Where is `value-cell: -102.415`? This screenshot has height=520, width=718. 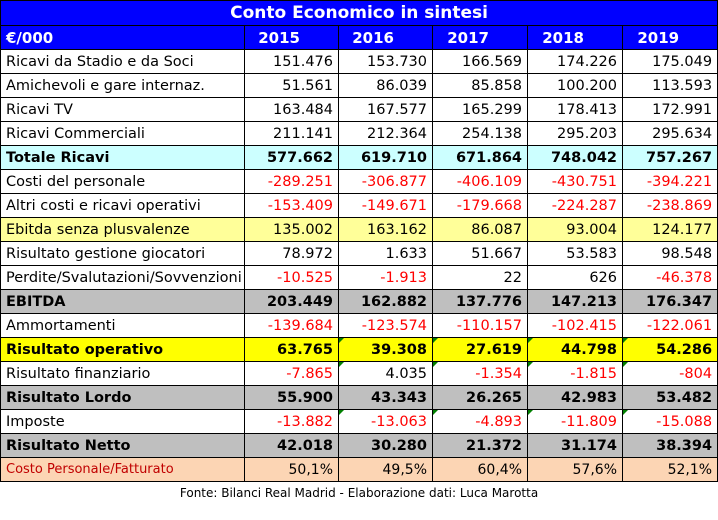
value-cell: -102.415 is located at coordinates (575, 325).